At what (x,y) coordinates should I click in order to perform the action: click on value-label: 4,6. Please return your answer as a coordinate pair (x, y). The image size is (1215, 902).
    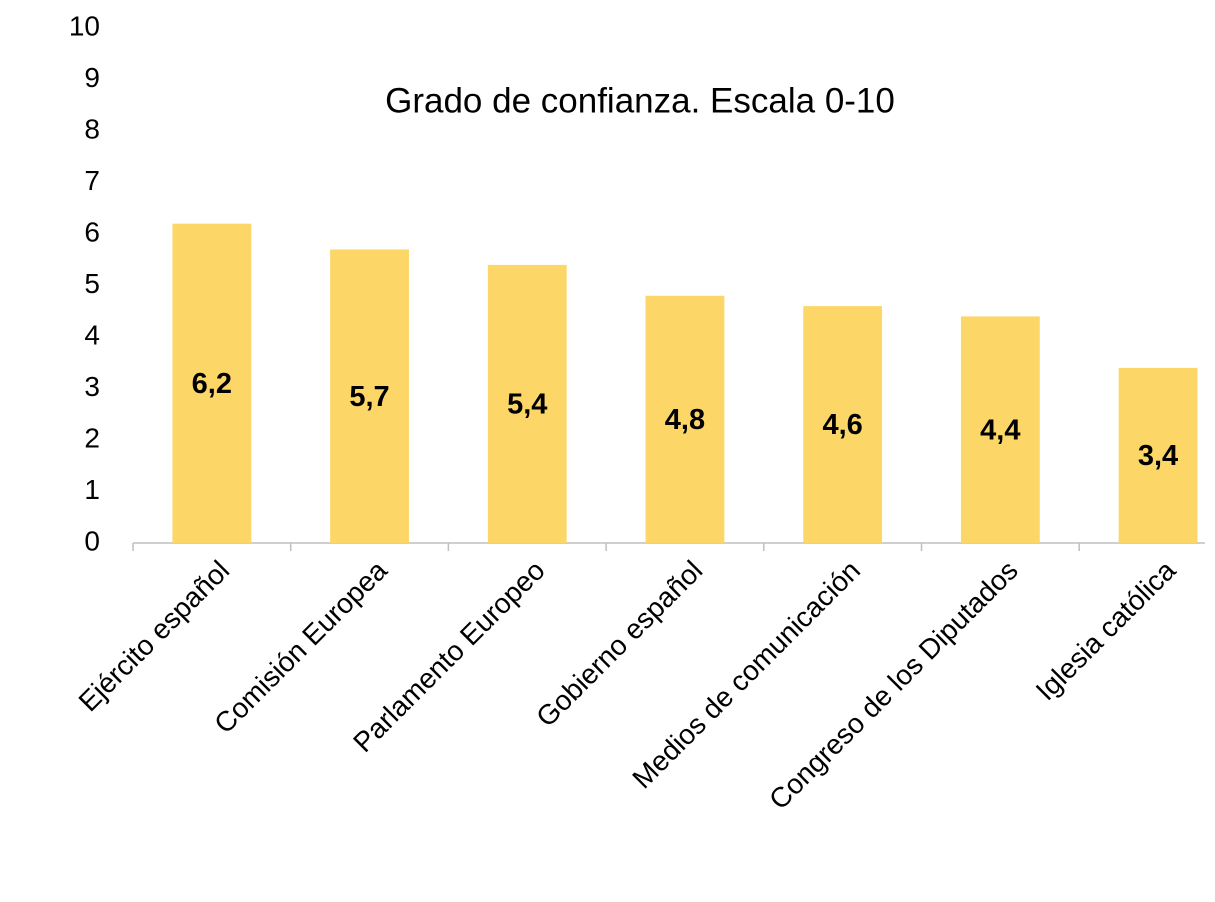
    Looking at the image, I should click on (842, 425).